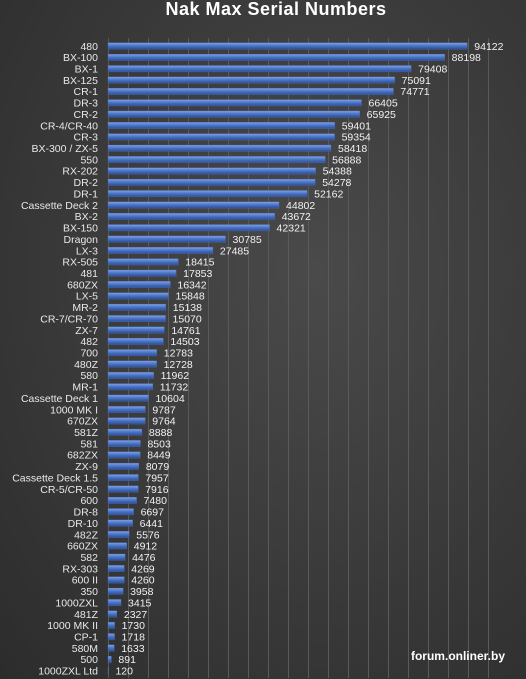 Image resolution: width=526 pixels, height=679 pixels. Describe the element at coordinates (356, 138) in the screenshot. I see `value-label: 59354` at that location.